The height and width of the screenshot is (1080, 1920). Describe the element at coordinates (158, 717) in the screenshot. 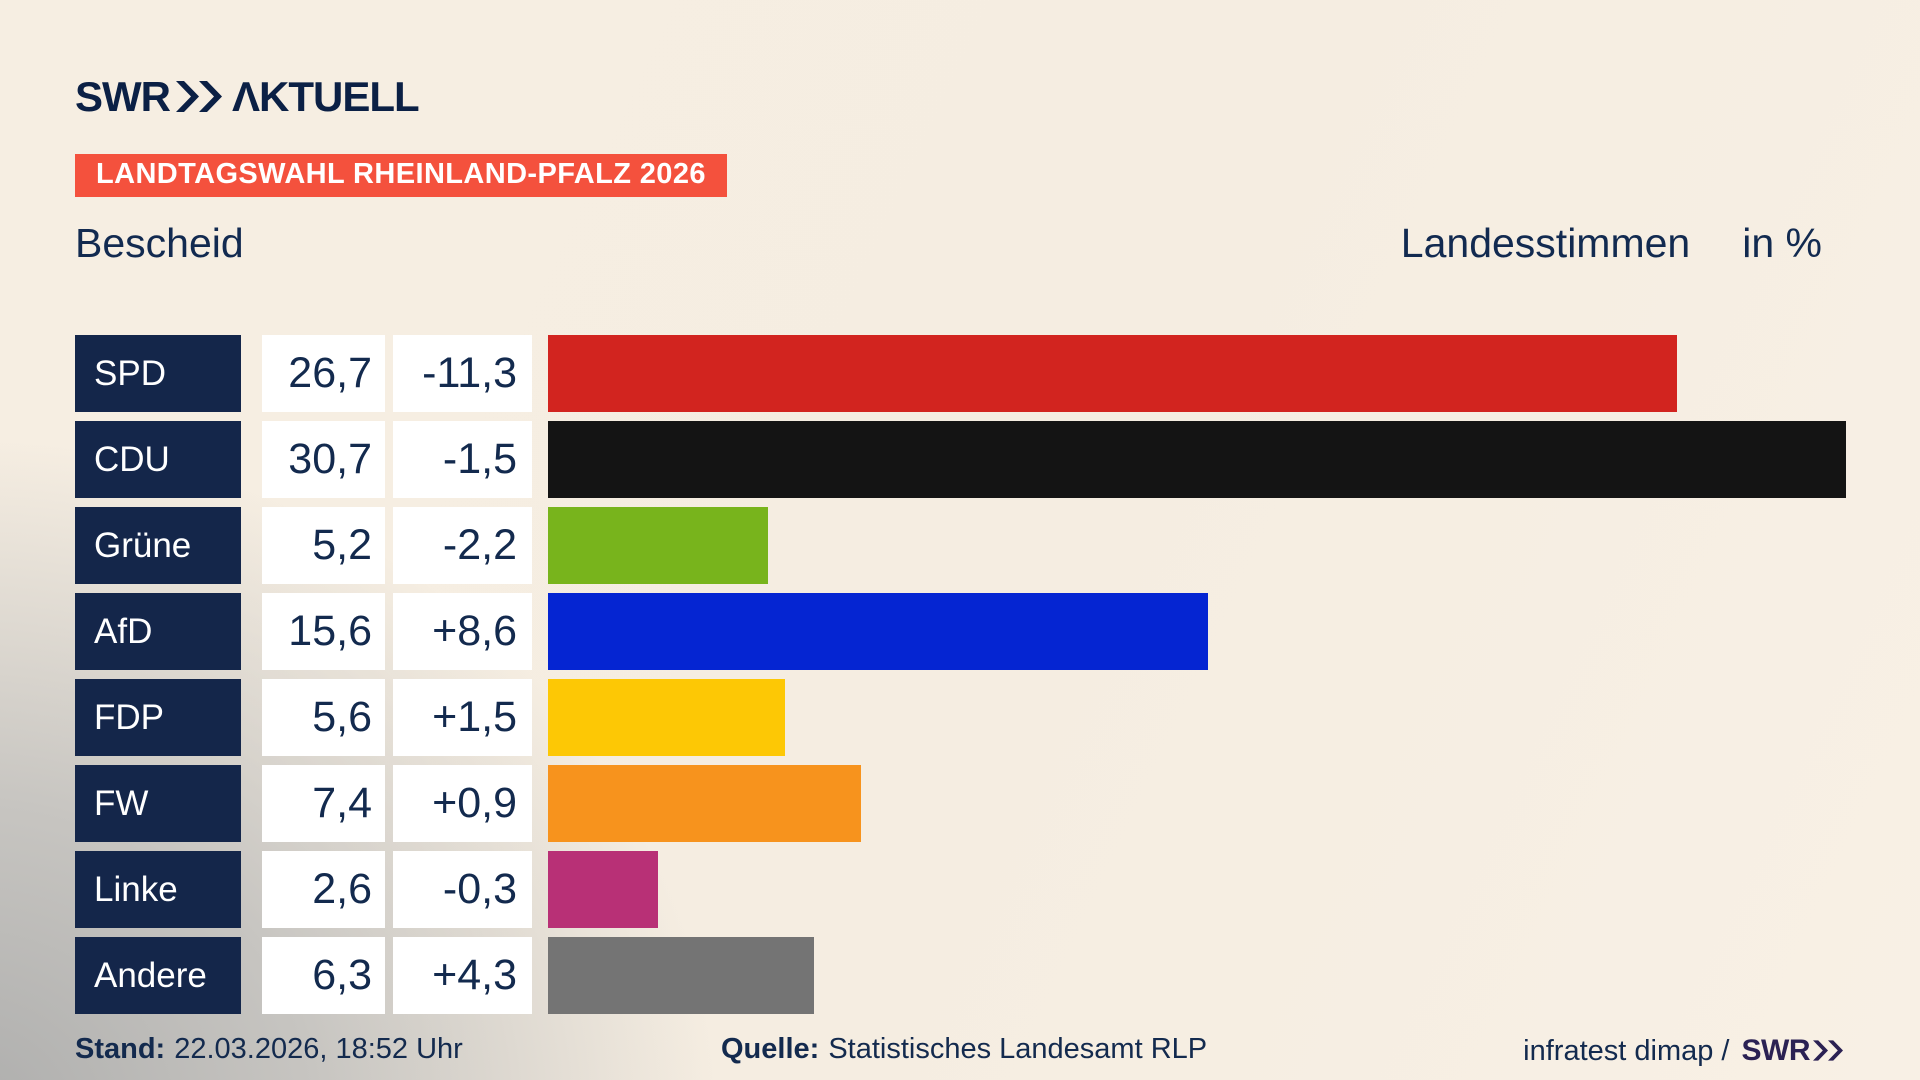

I see `party-label: FDP` at that location.